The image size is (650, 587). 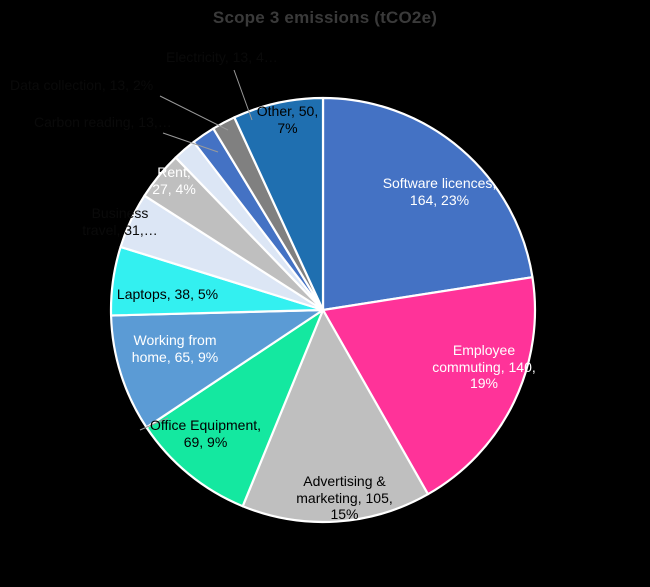 What do you see at coordinates (217, 368) in the screenshot?
I see `pie-slice: Working from home: 65` at bounding box center [217, 368].